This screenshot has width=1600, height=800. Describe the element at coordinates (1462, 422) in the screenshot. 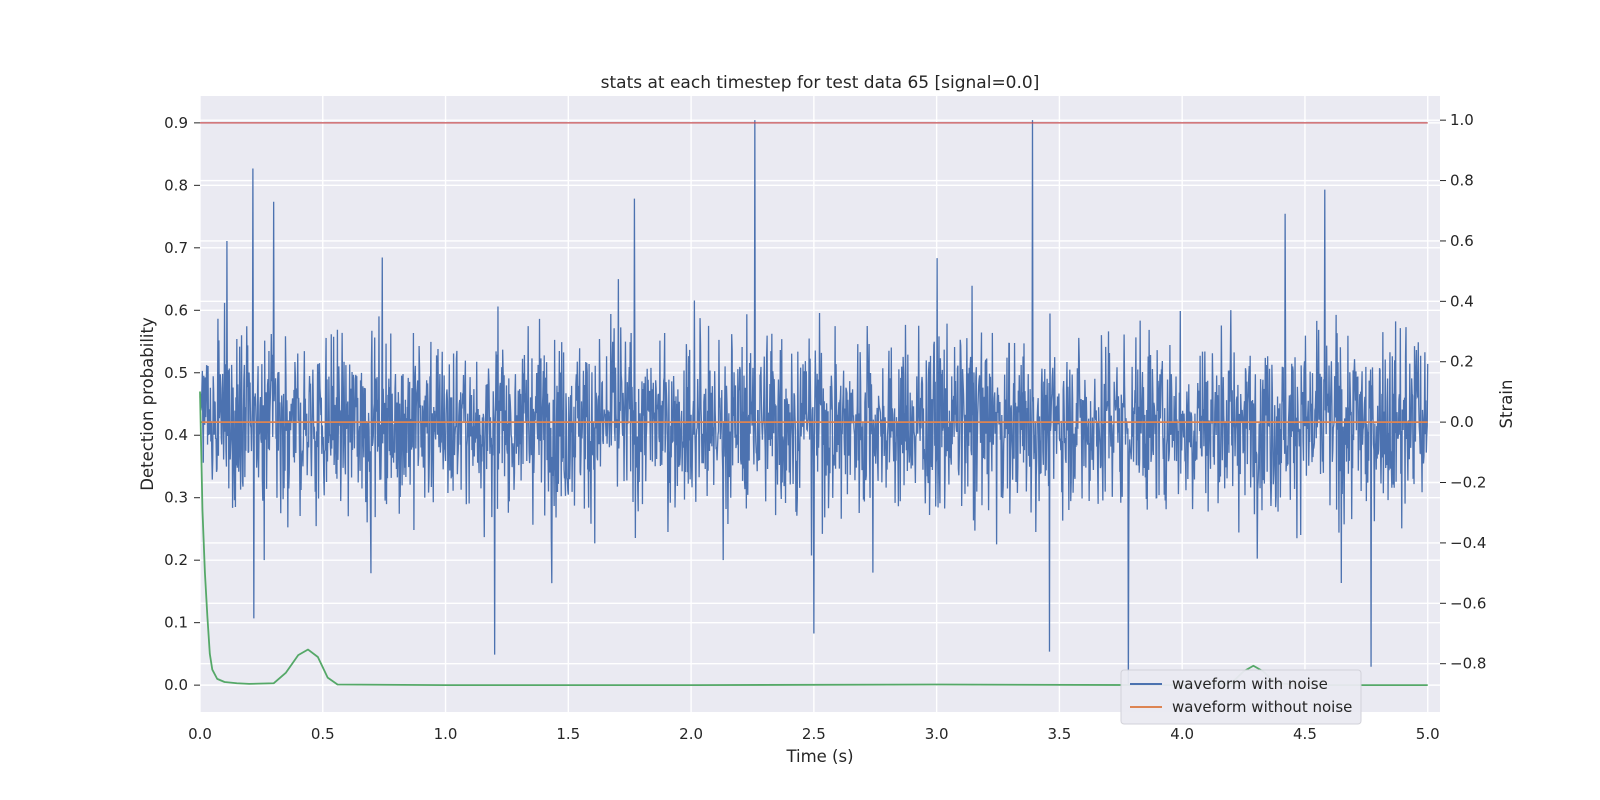

I see `y-right-tick-label: 0.0` at that location.